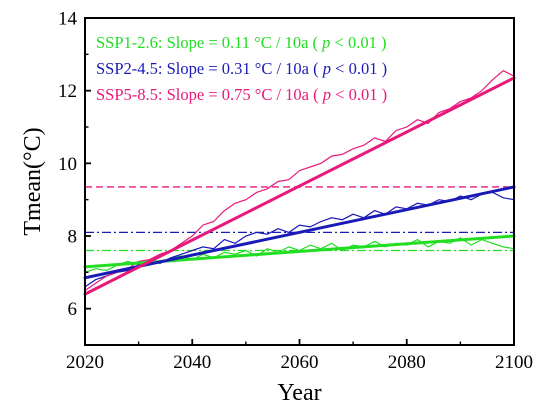  I want to click on y-tick-label: 10, so click(67, 164).